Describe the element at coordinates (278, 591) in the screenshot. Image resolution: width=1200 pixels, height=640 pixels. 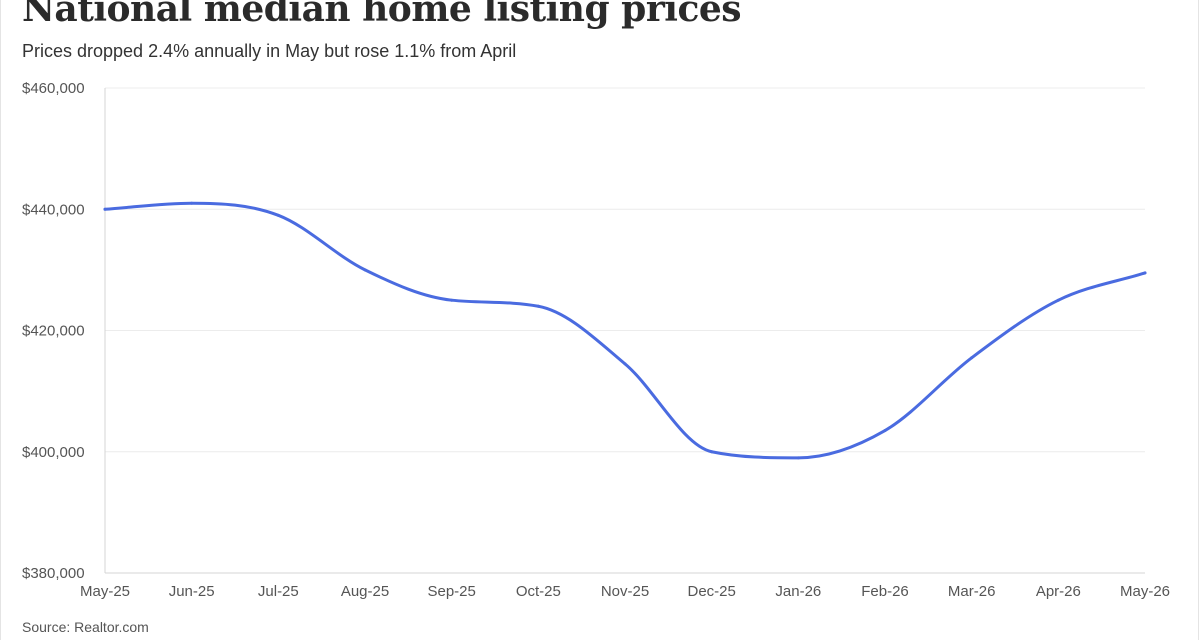
I see `x-tick-label: Jul-25` at that location.